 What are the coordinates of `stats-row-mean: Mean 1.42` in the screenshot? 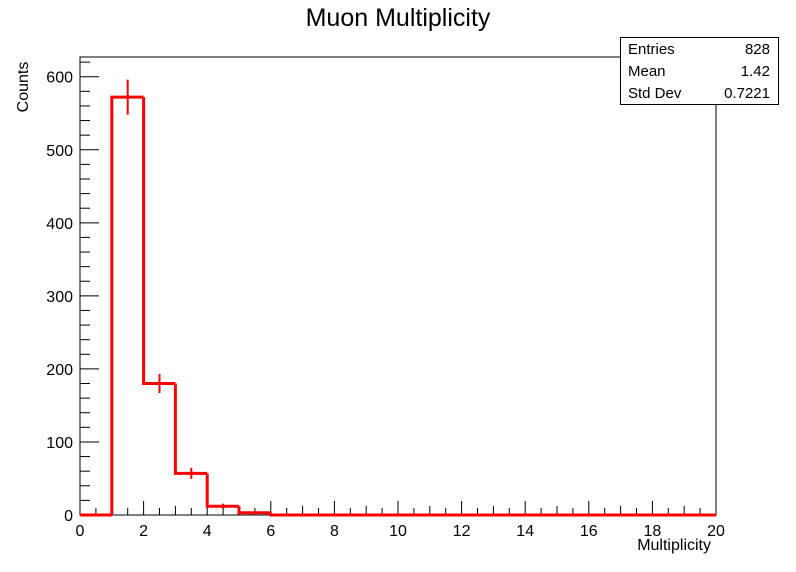 It's located at (699, 72).